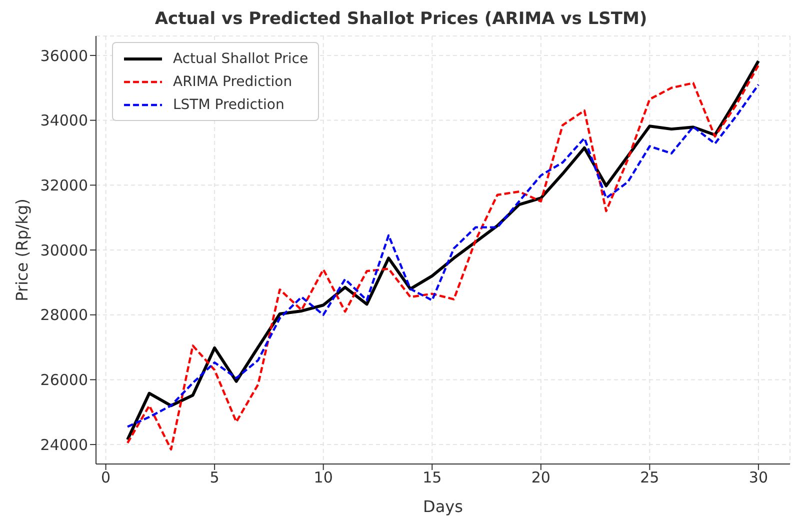  Describe the element at coordinates (228, 104) in the screenshot. I see `legend-label: LSTM Prediction` at that location.